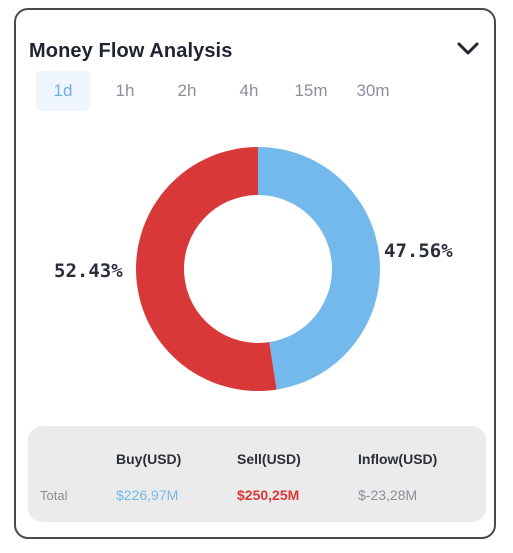 The width and height of the screenshot is (513, 553). What do you see at coordinates (418, 251) in the screenshot?
I see `buy-percentage-label: 47.56%` at bounding box center [418, 251].